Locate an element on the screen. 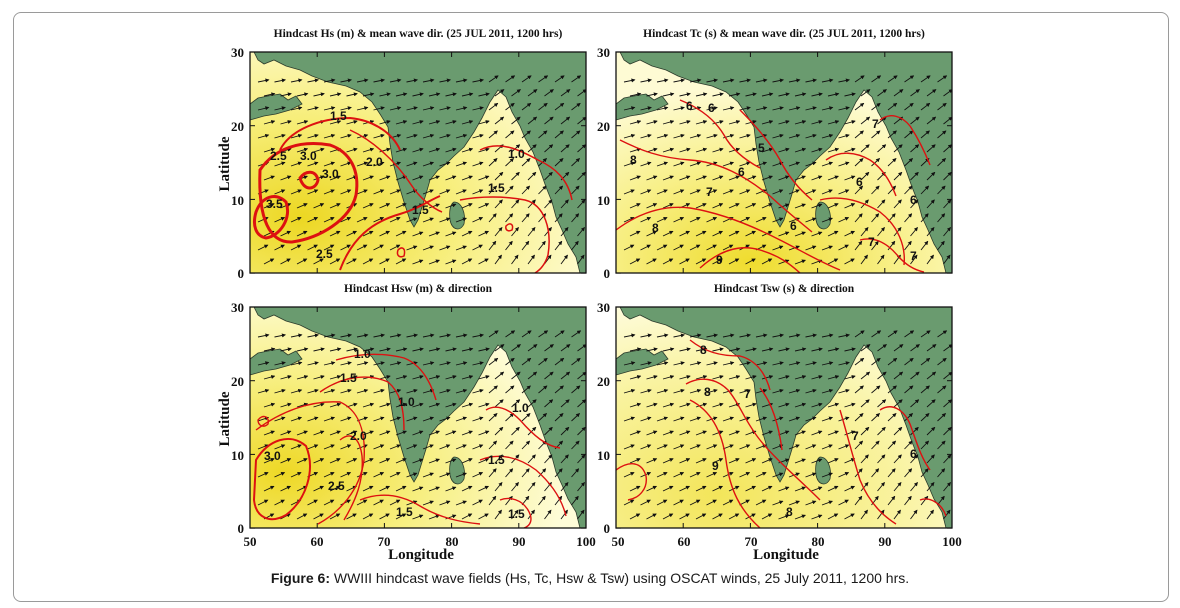  contour-label: 9 is located at coordinates (719, 260).